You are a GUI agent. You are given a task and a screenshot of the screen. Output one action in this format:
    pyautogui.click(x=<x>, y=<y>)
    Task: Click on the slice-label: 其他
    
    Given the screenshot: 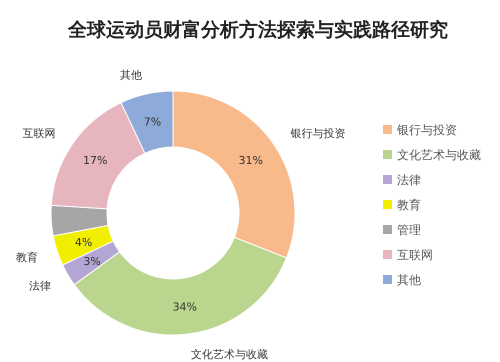 What is the action you would take?
    pyautogui.click(x=131, y=75)
    